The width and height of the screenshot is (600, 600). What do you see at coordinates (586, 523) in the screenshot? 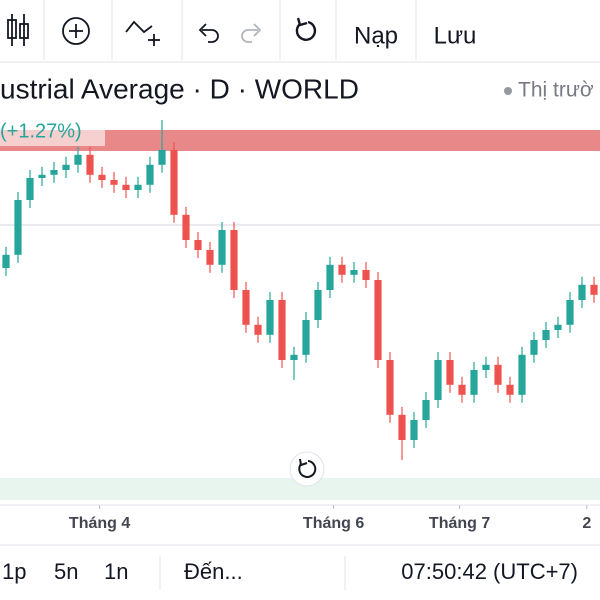
I see `x-tick-label: 2` at bounding box center [586, 523].